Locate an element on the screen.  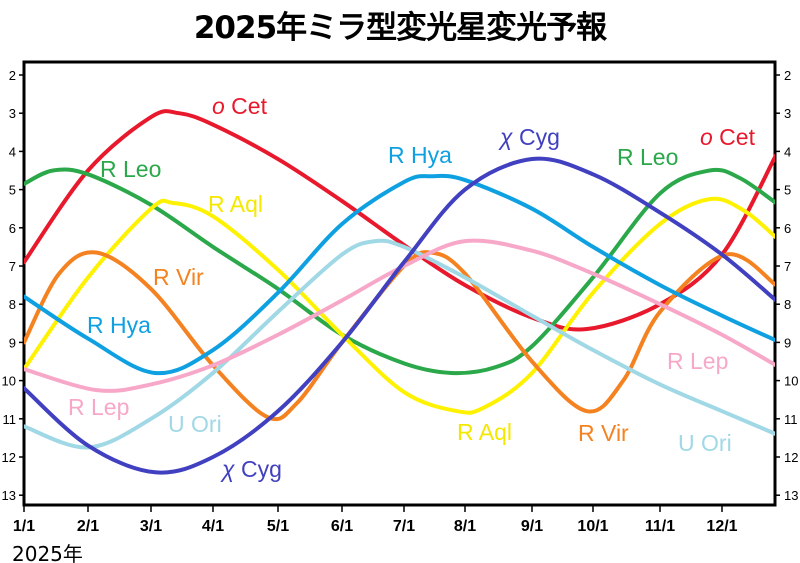
y-tick-label-left: 4 is located at coordinates (12, 151).